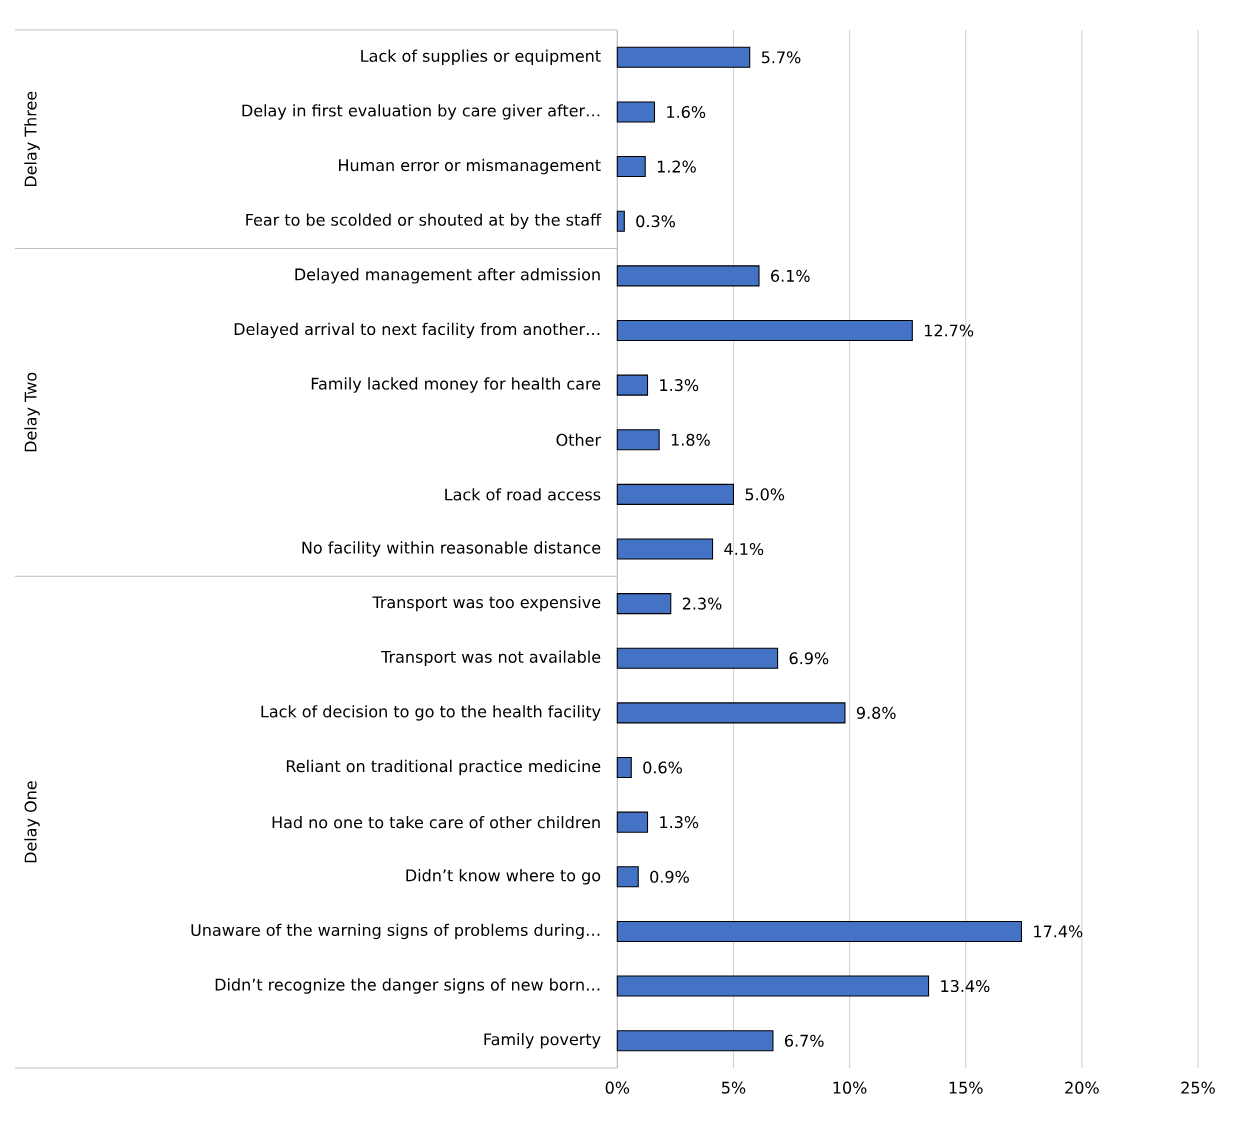 Image resolution: width=1247 pixels, height=1128 pixels. Describe the element at coordinates (436, 822) in the screenshot. I see `y-tick-label: Had no one to take care of other children` at that location.